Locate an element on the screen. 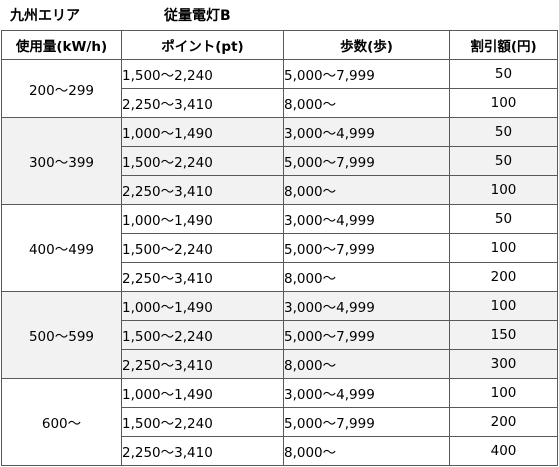 The image size is (559, 467). table-row: 2,250〜3,410 8,000〜 200 is located at coordinates (280, 277).